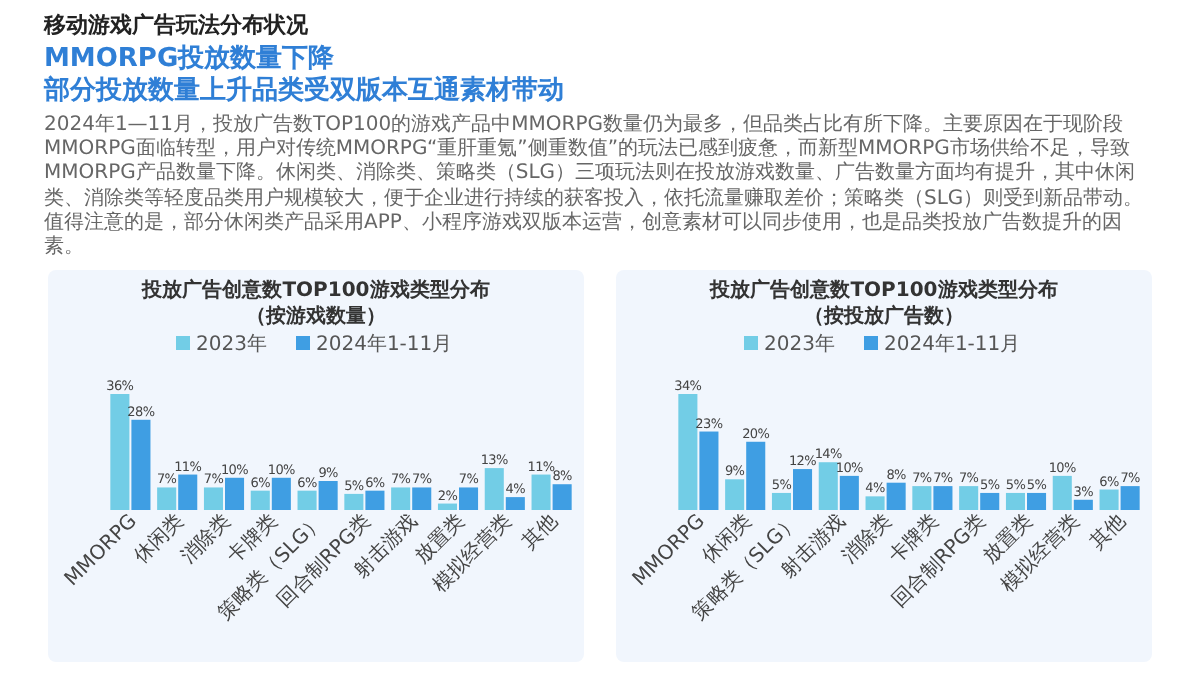  What do you see at coordinates (177, 26) in the screenshot?
I see `text: 移动游戏广告玩法分布状况` at bounding box center [177, 26].